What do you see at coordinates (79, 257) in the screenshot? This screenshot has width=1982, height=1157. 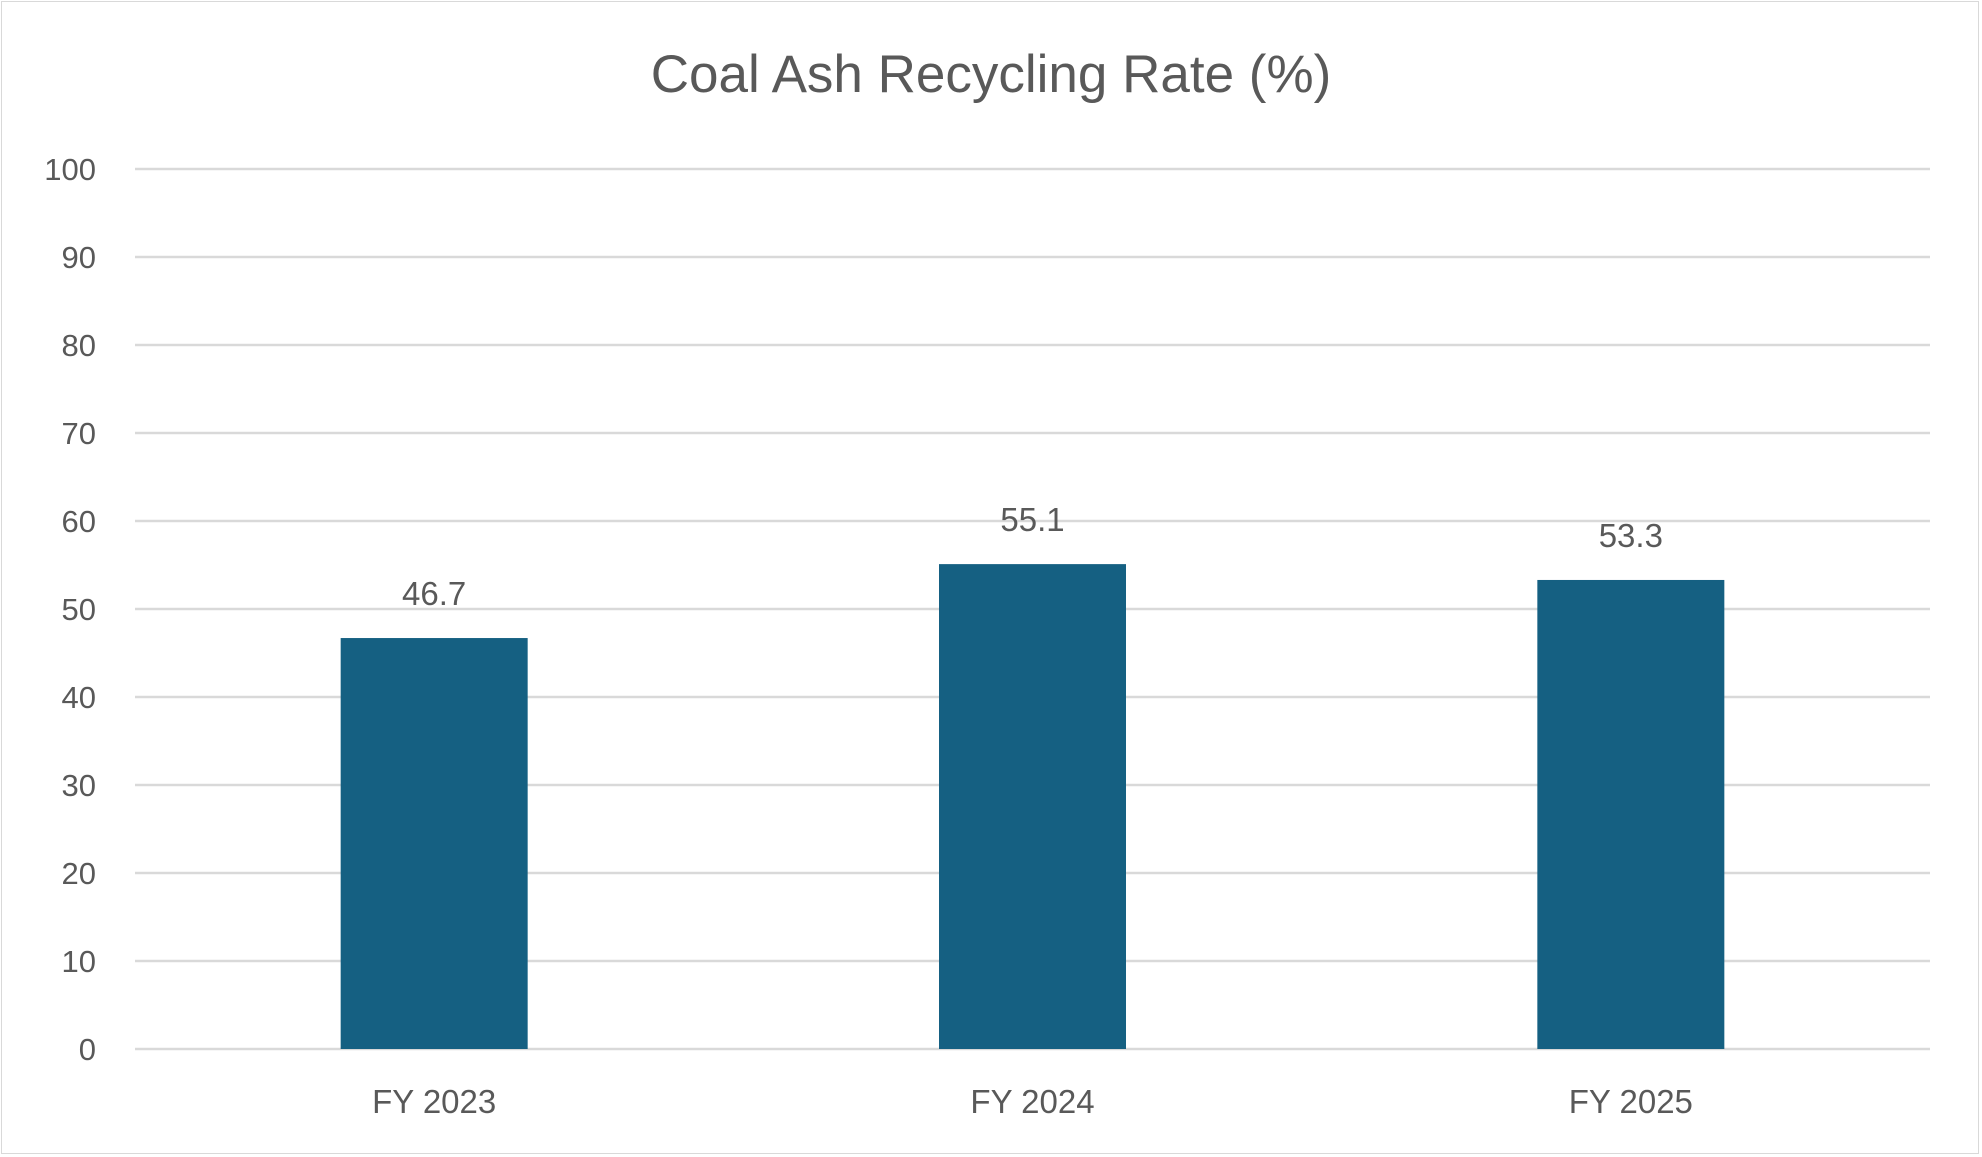 I see `y-tick-label: 90` at bounding box center [79, 257].